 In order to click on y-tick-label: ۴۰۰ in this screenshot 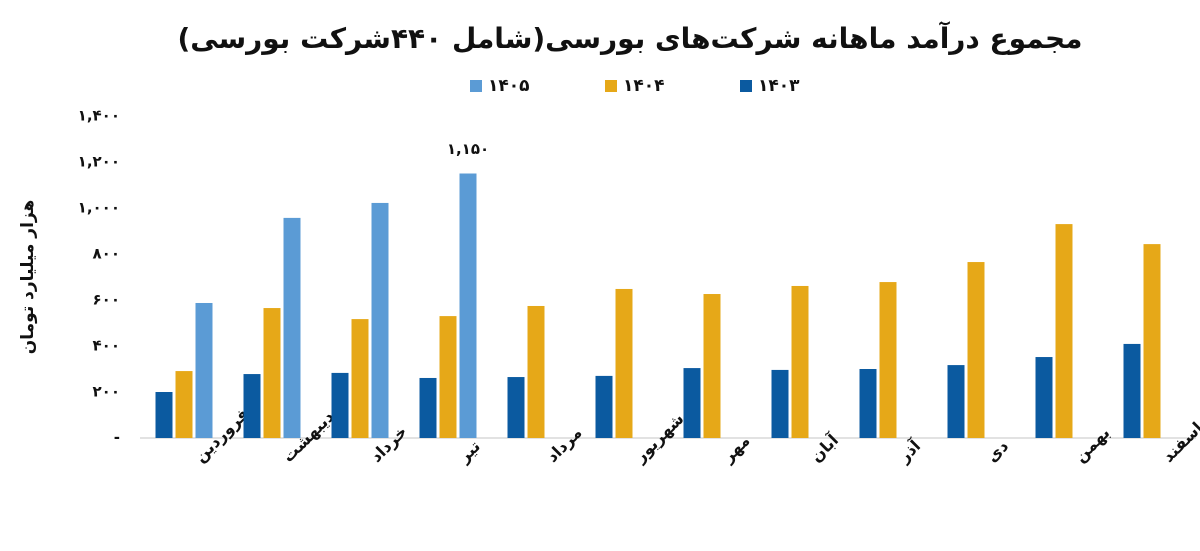, I will do `click(106, 346)`.